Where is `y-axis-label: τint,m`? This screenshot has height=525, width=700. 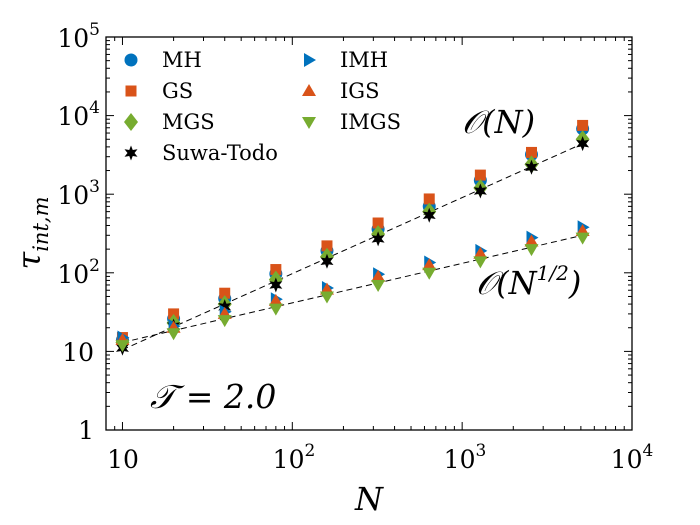
y-axis-label: τint,m is located at coordinates (31, 233).